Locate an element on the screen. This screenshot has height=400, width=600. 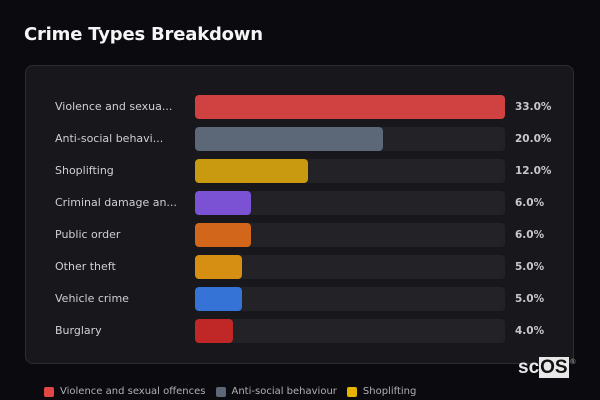
legend-label: Violence and sexual offences is located at coordinates (133, 391).